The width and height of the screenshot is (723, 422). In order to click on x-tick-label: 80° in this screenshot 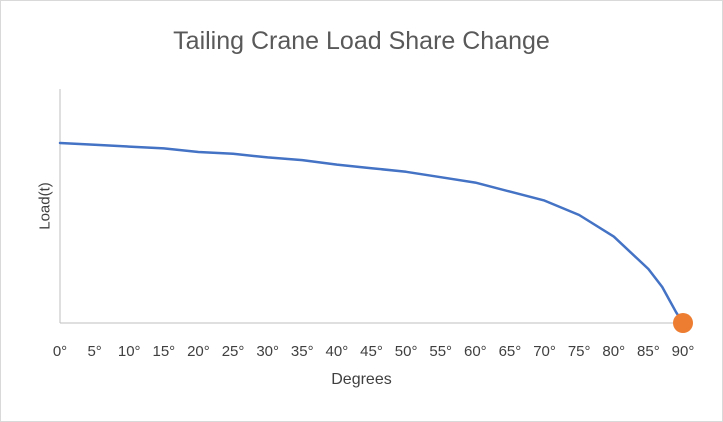, I will do `click(613, 351)`.